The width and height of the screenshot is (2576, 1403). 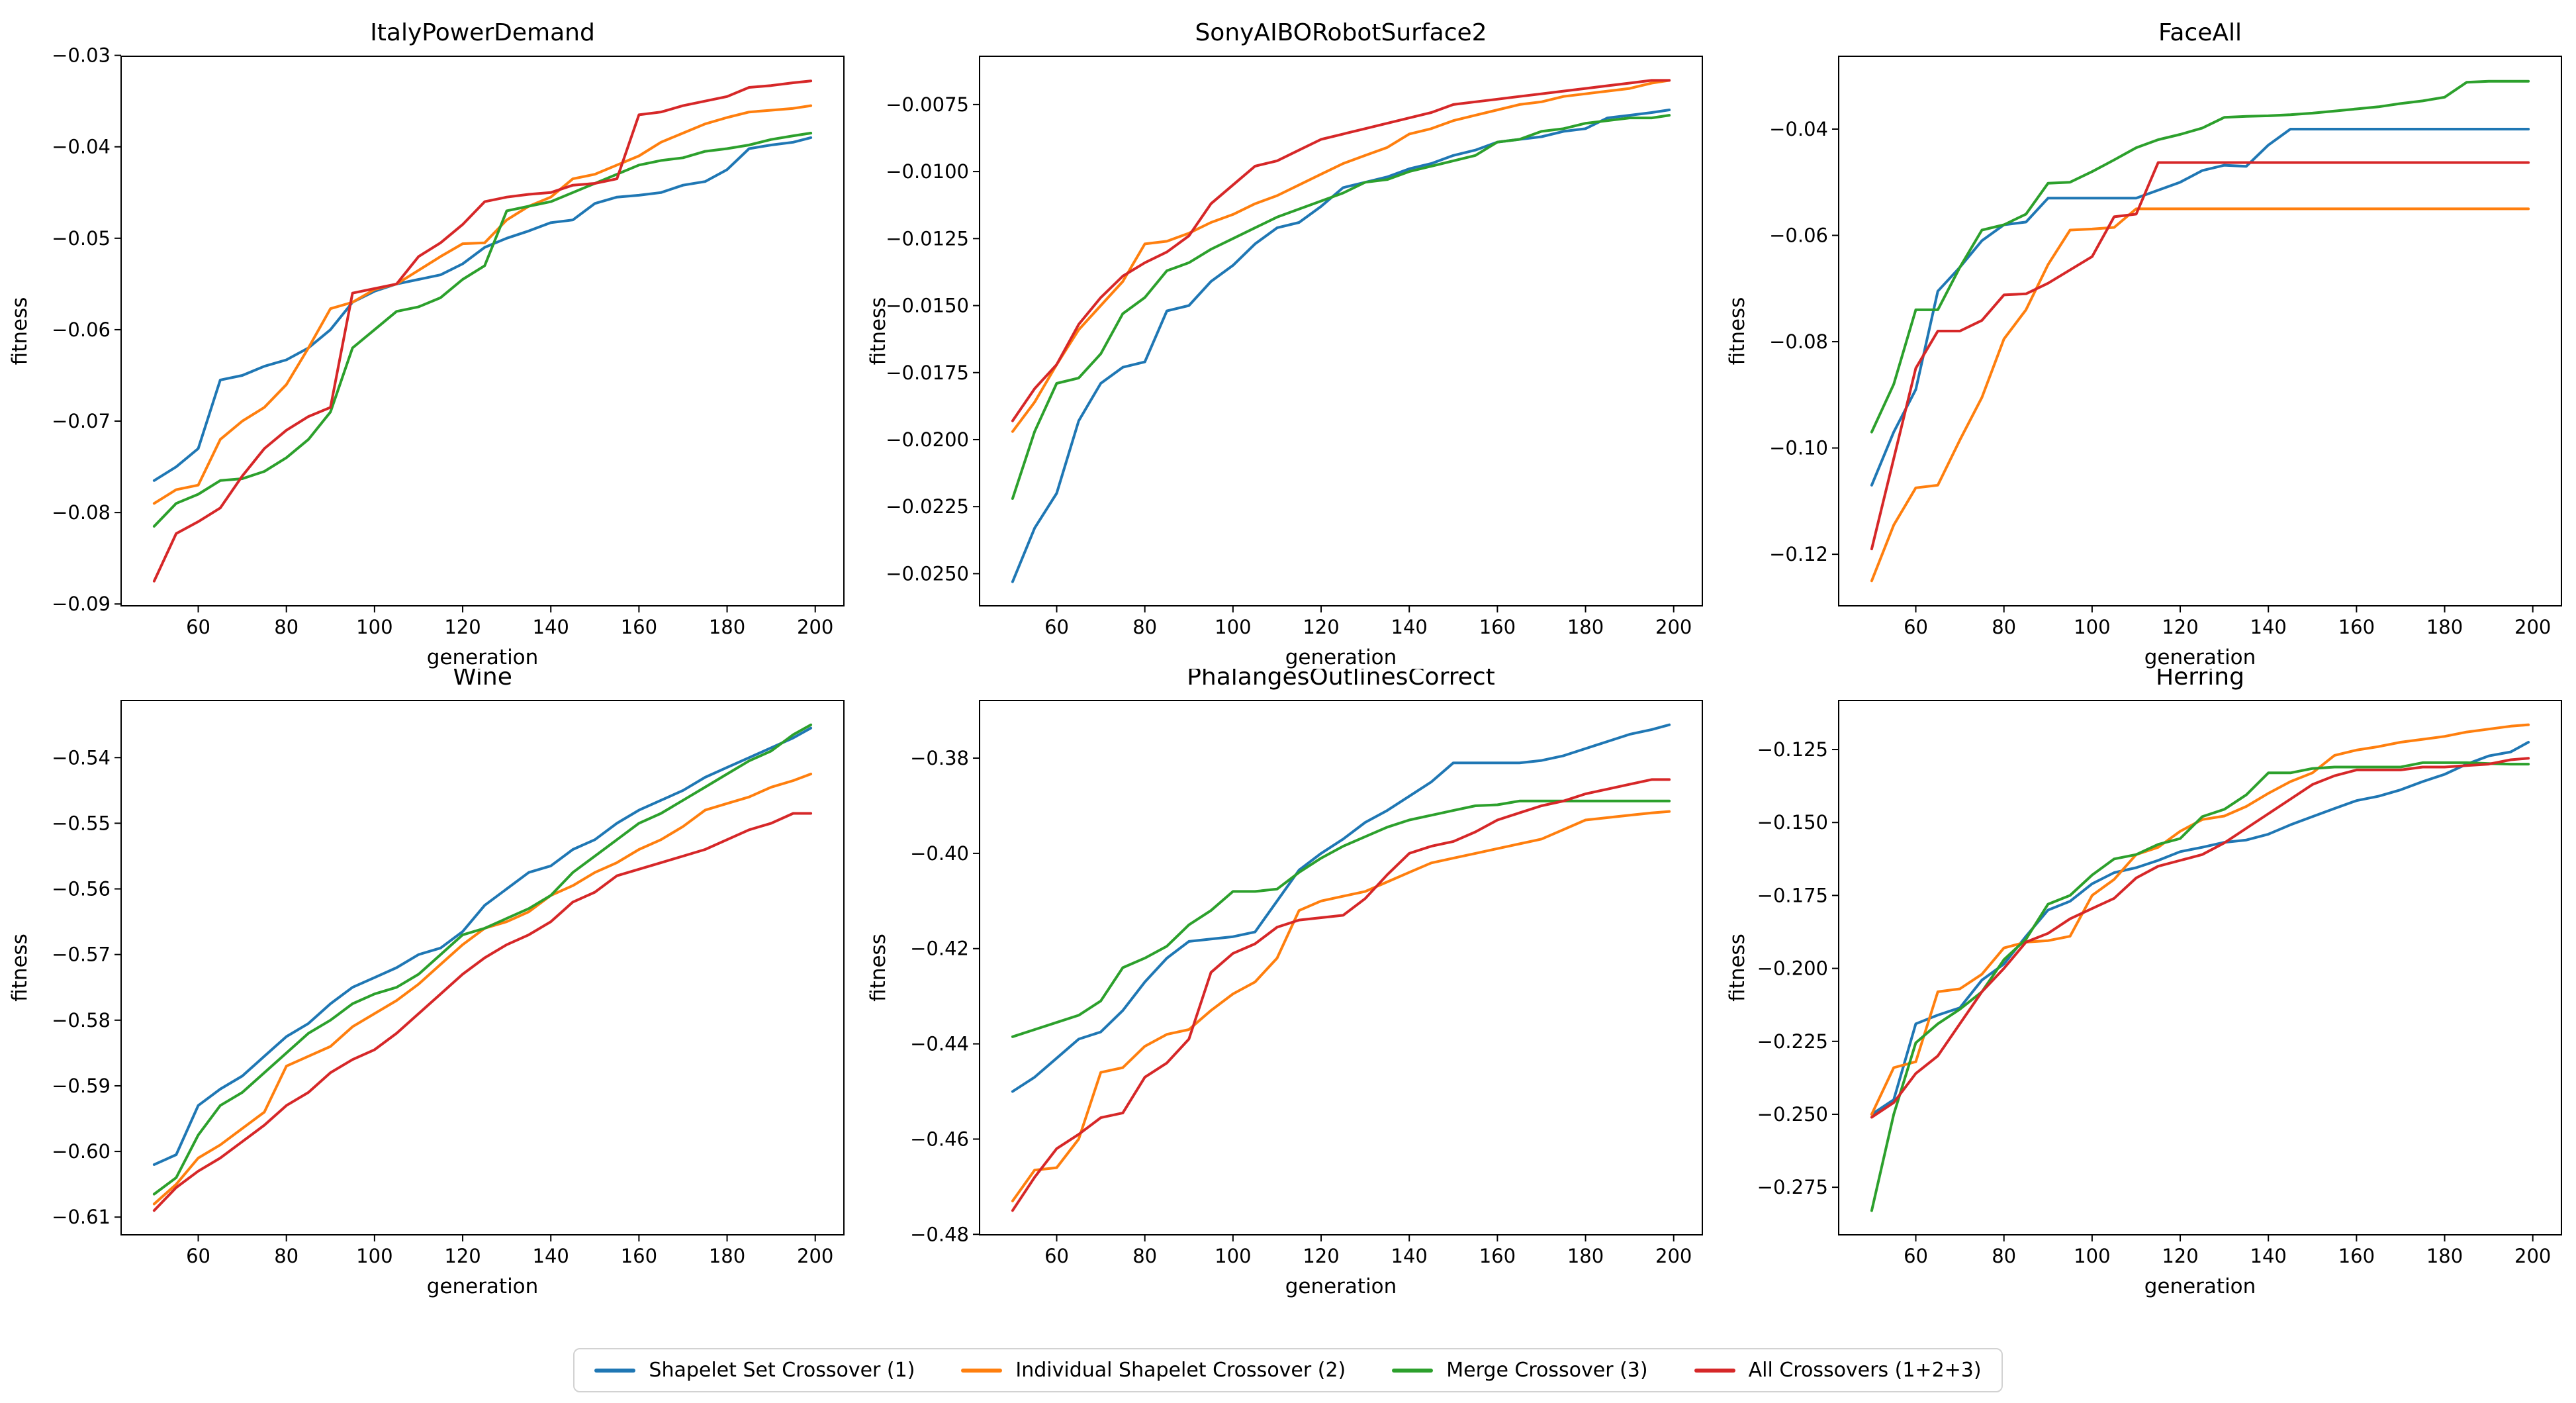 What do you see at coordinates (940, 1234) in the screenshot?
I see `y-tick-label: −0.48` at bounding box center [940, 1234].